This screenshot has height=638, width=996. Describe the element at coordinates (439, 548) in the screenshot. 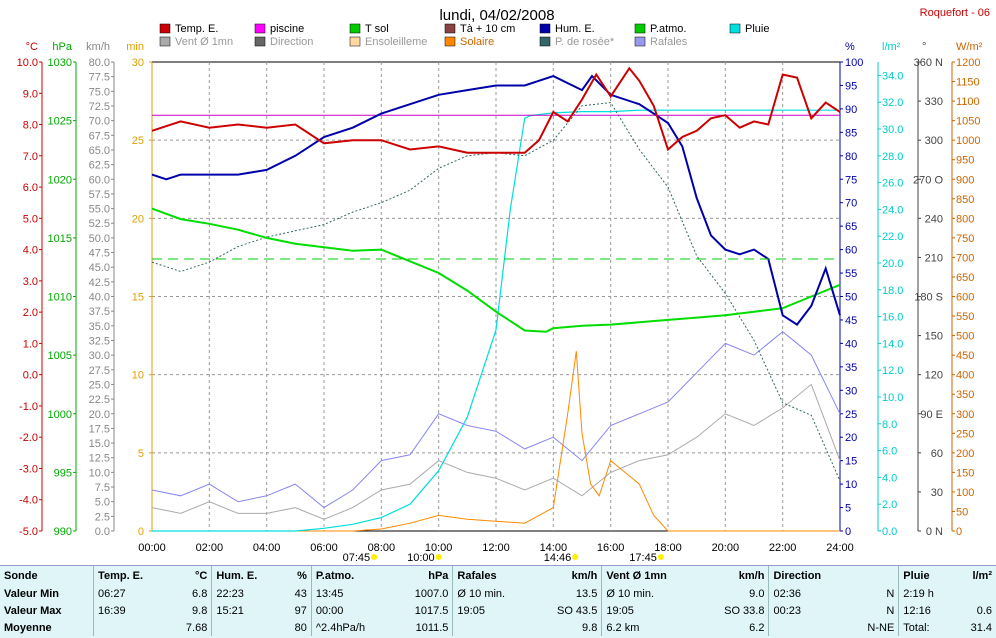

I see `x-tick-label: 10:00` at that location.